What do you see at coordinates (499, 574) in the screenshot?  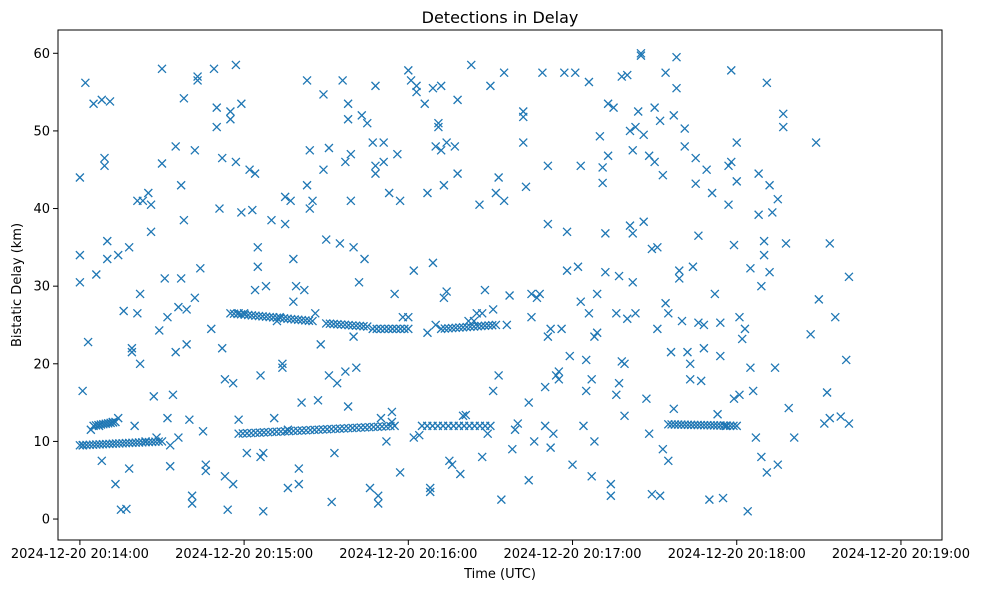 I see `x-axis-label: Time (UTC)` at bounding box center [499, 574].